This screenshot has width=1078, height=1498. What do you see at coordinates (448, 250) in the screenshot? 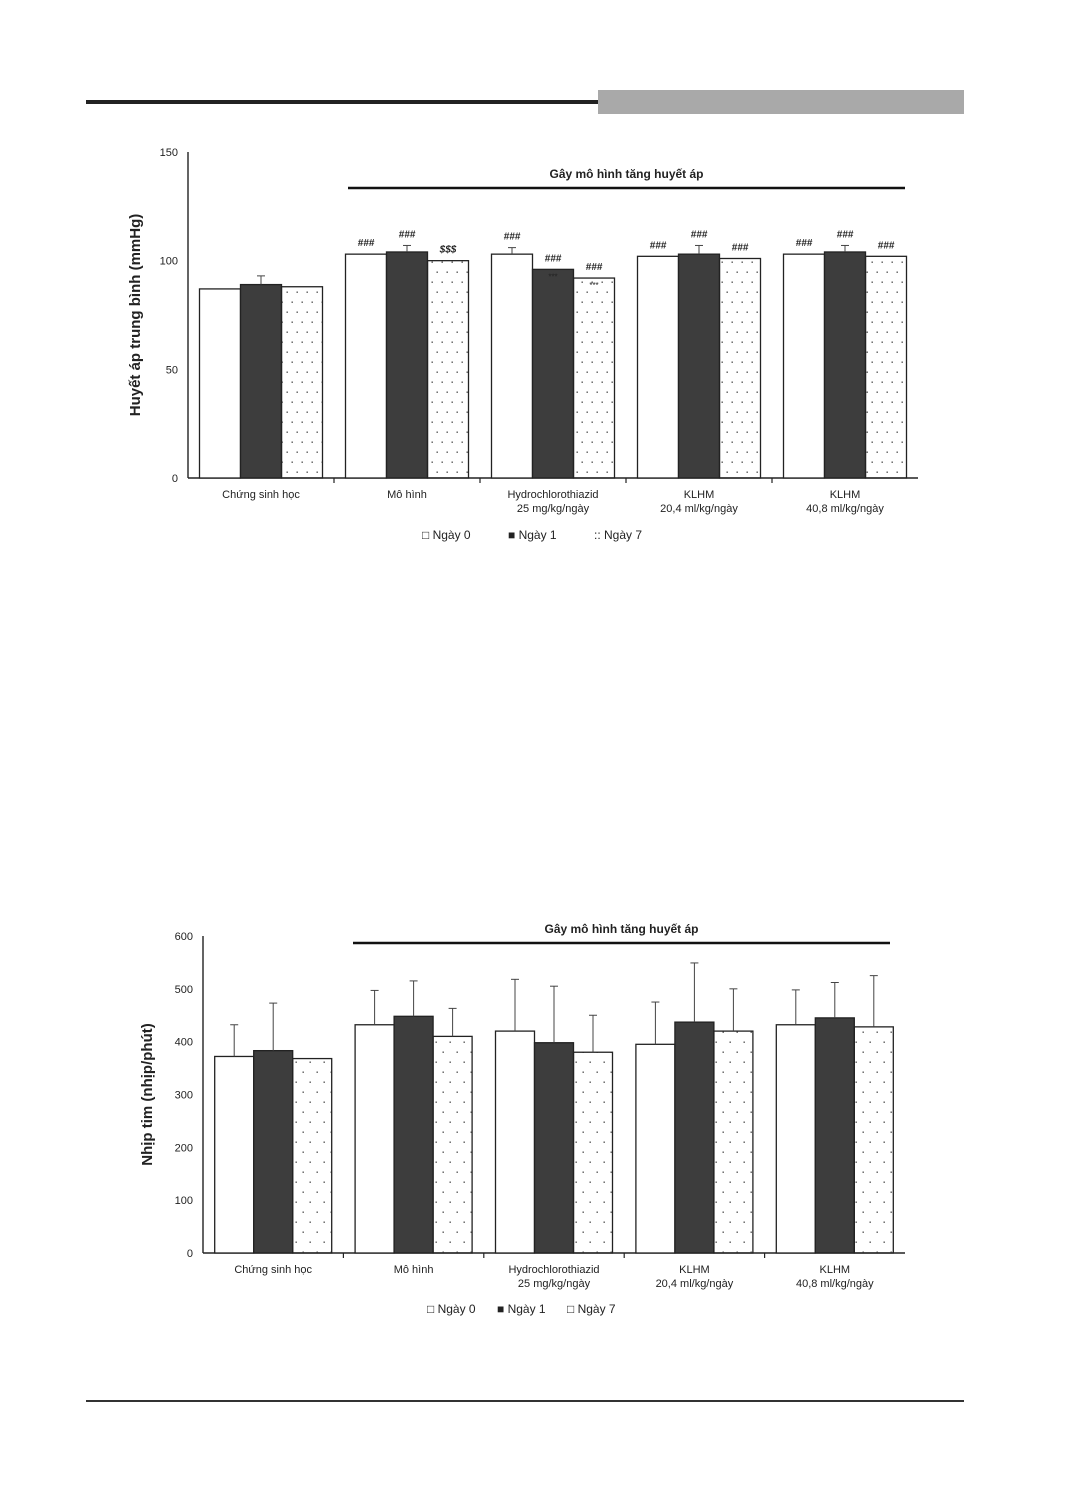
I see `significance-label: $$$` at bounding box center [448, 250].